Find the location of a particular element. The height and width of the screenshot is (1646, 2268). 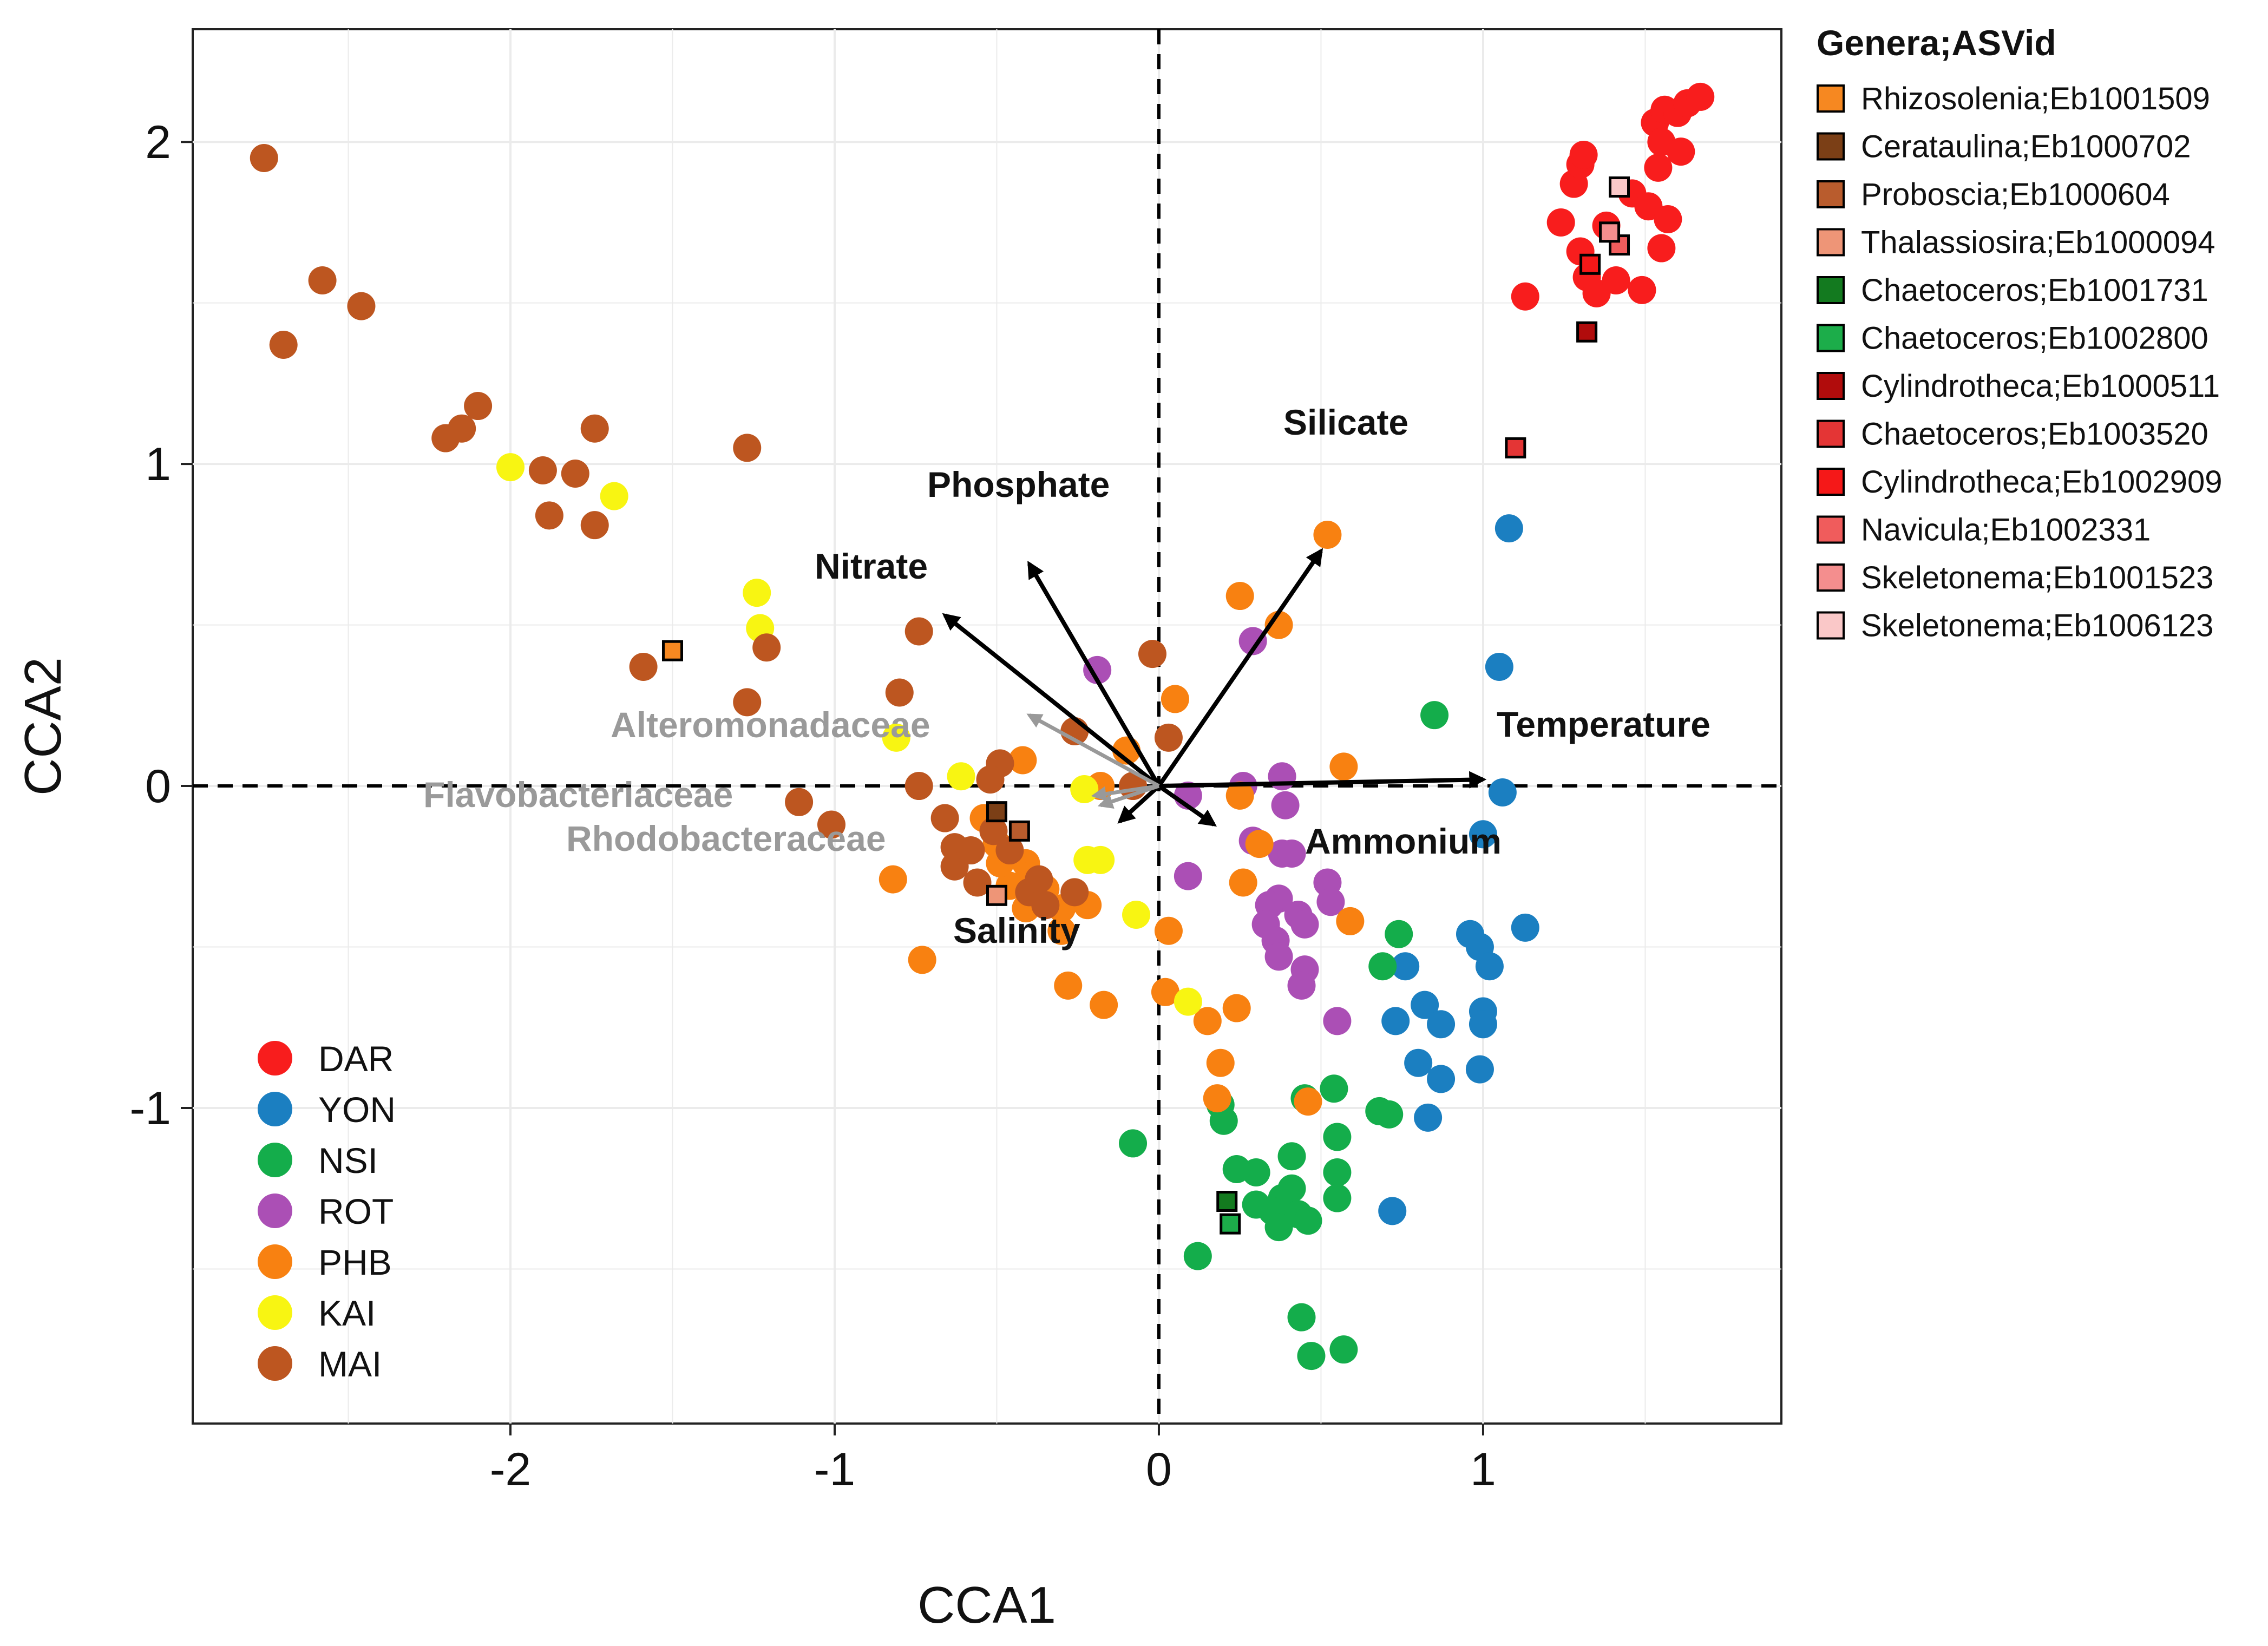

x-tick-label: -2 is located at coordinates (510, 1470).